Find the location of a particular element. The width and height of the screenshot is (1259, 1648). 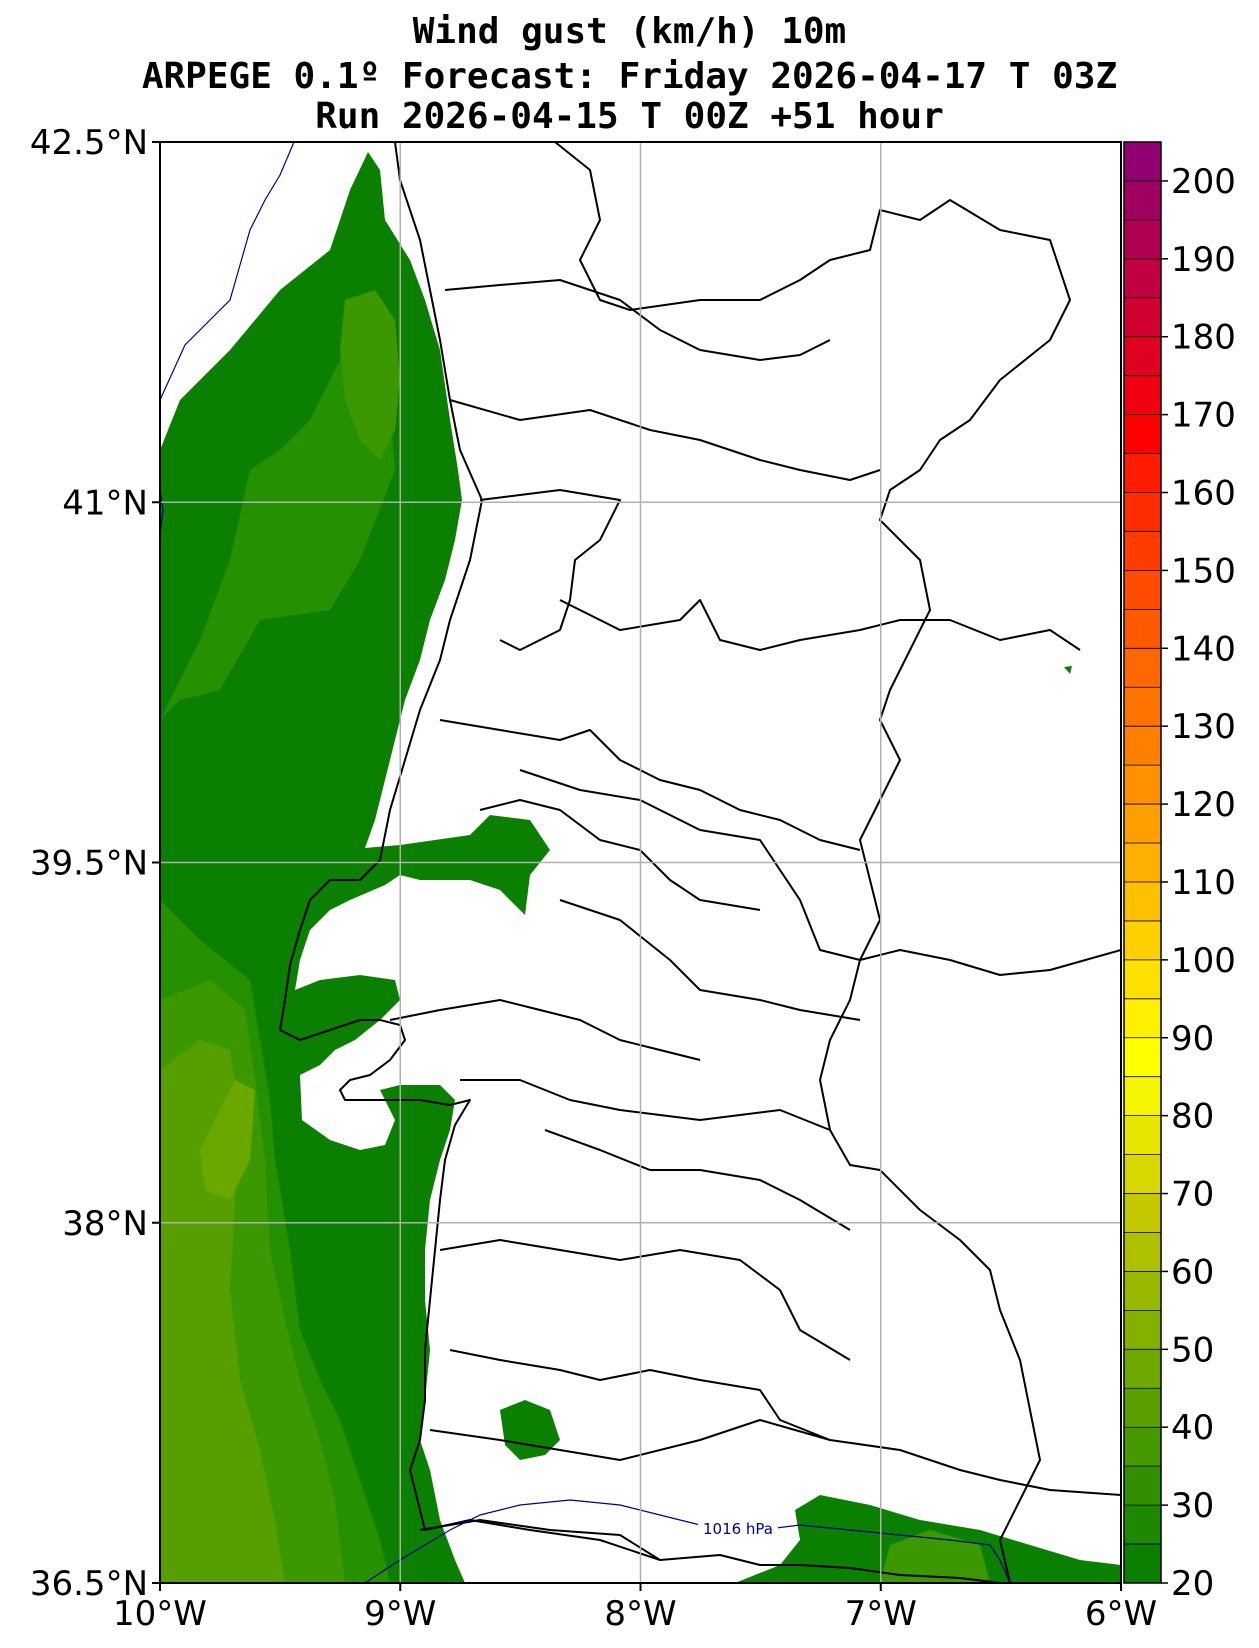

tick-label-lat-3: 38°N is located at coordinates (105, 1224).